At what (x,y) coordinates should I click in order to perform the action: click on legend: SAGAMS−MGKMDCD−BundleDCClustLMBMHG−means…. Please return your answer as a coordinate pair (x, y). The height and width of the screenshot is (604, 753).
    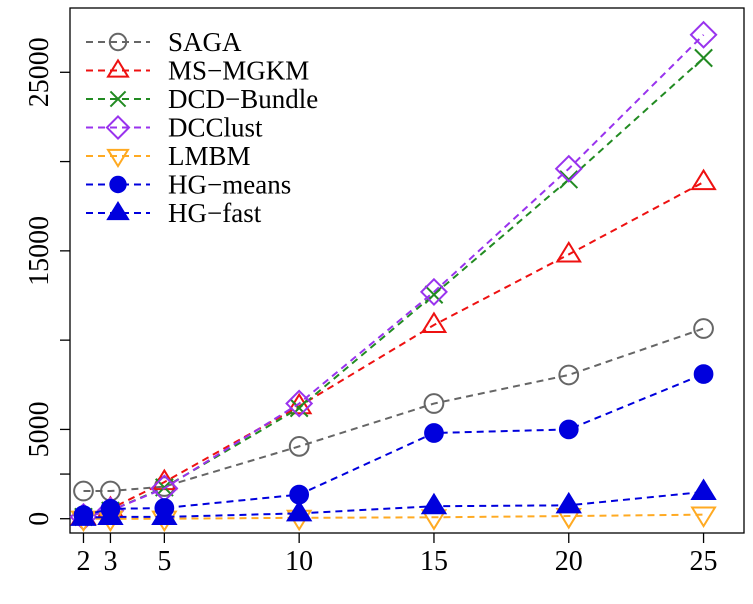
    Looking at the image, I should click on (202, 127).